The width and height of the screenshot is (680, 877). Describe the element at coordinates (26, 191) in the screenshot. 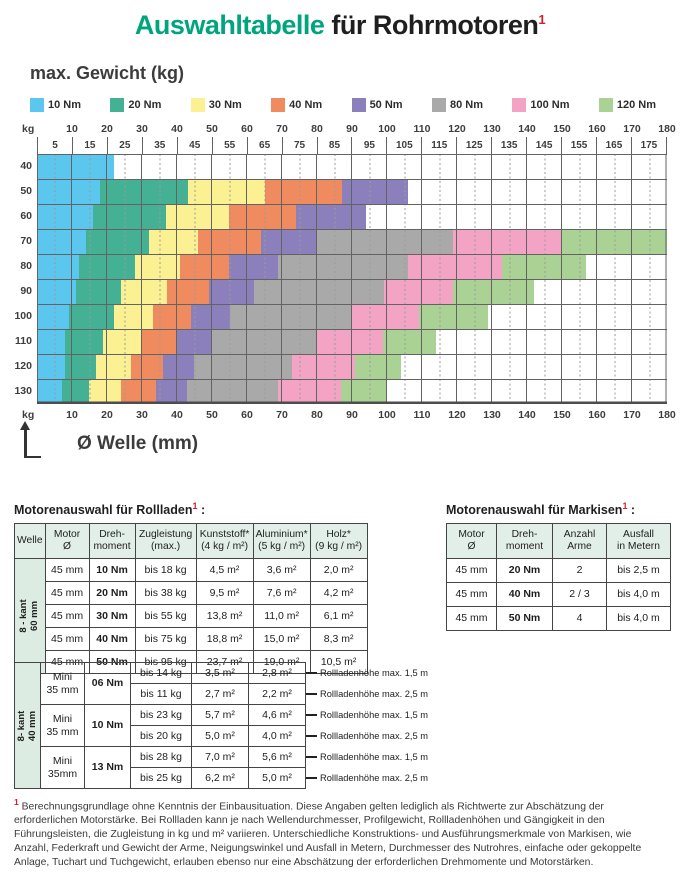

I see `row-kg-label: 50` at that location.